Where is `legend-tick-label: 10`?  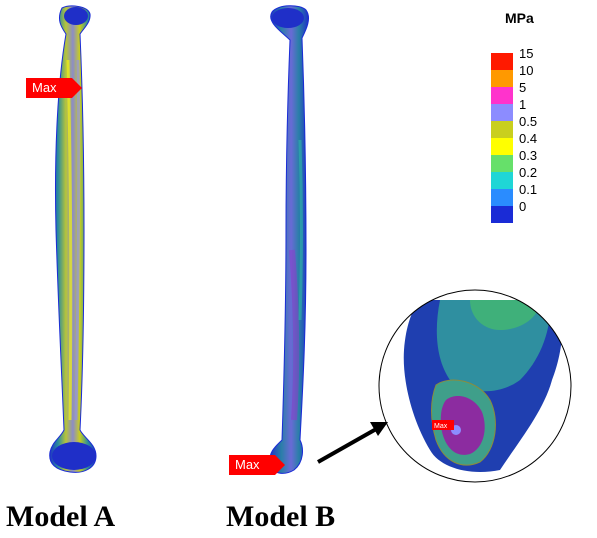 legend-tick-label: 10 is located at coordinates (526, 70).